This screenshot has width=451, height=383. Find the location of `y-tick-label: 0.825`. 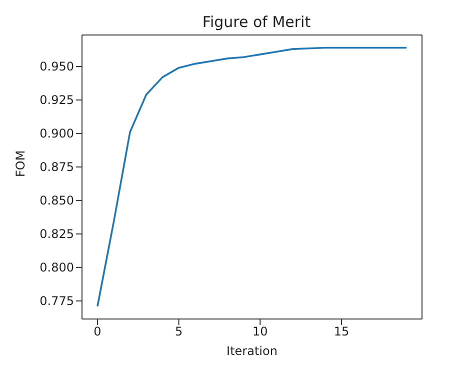

y-tick-label: 0.825 is located at coordinates (57, 234).